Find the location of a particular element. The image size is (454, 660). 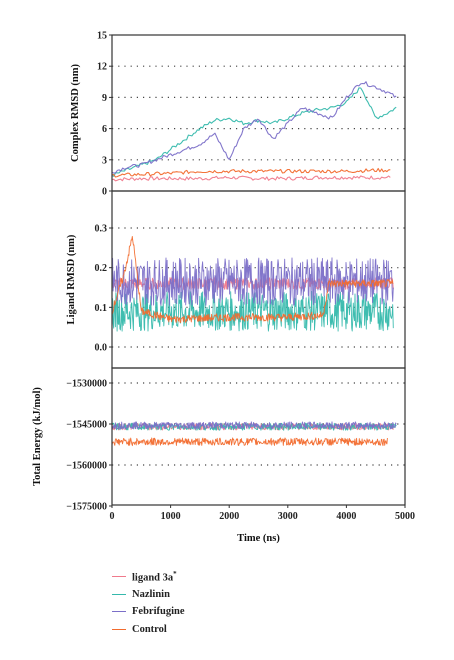

y-tick-label: 0.2 is located at coordinates (101, 268).